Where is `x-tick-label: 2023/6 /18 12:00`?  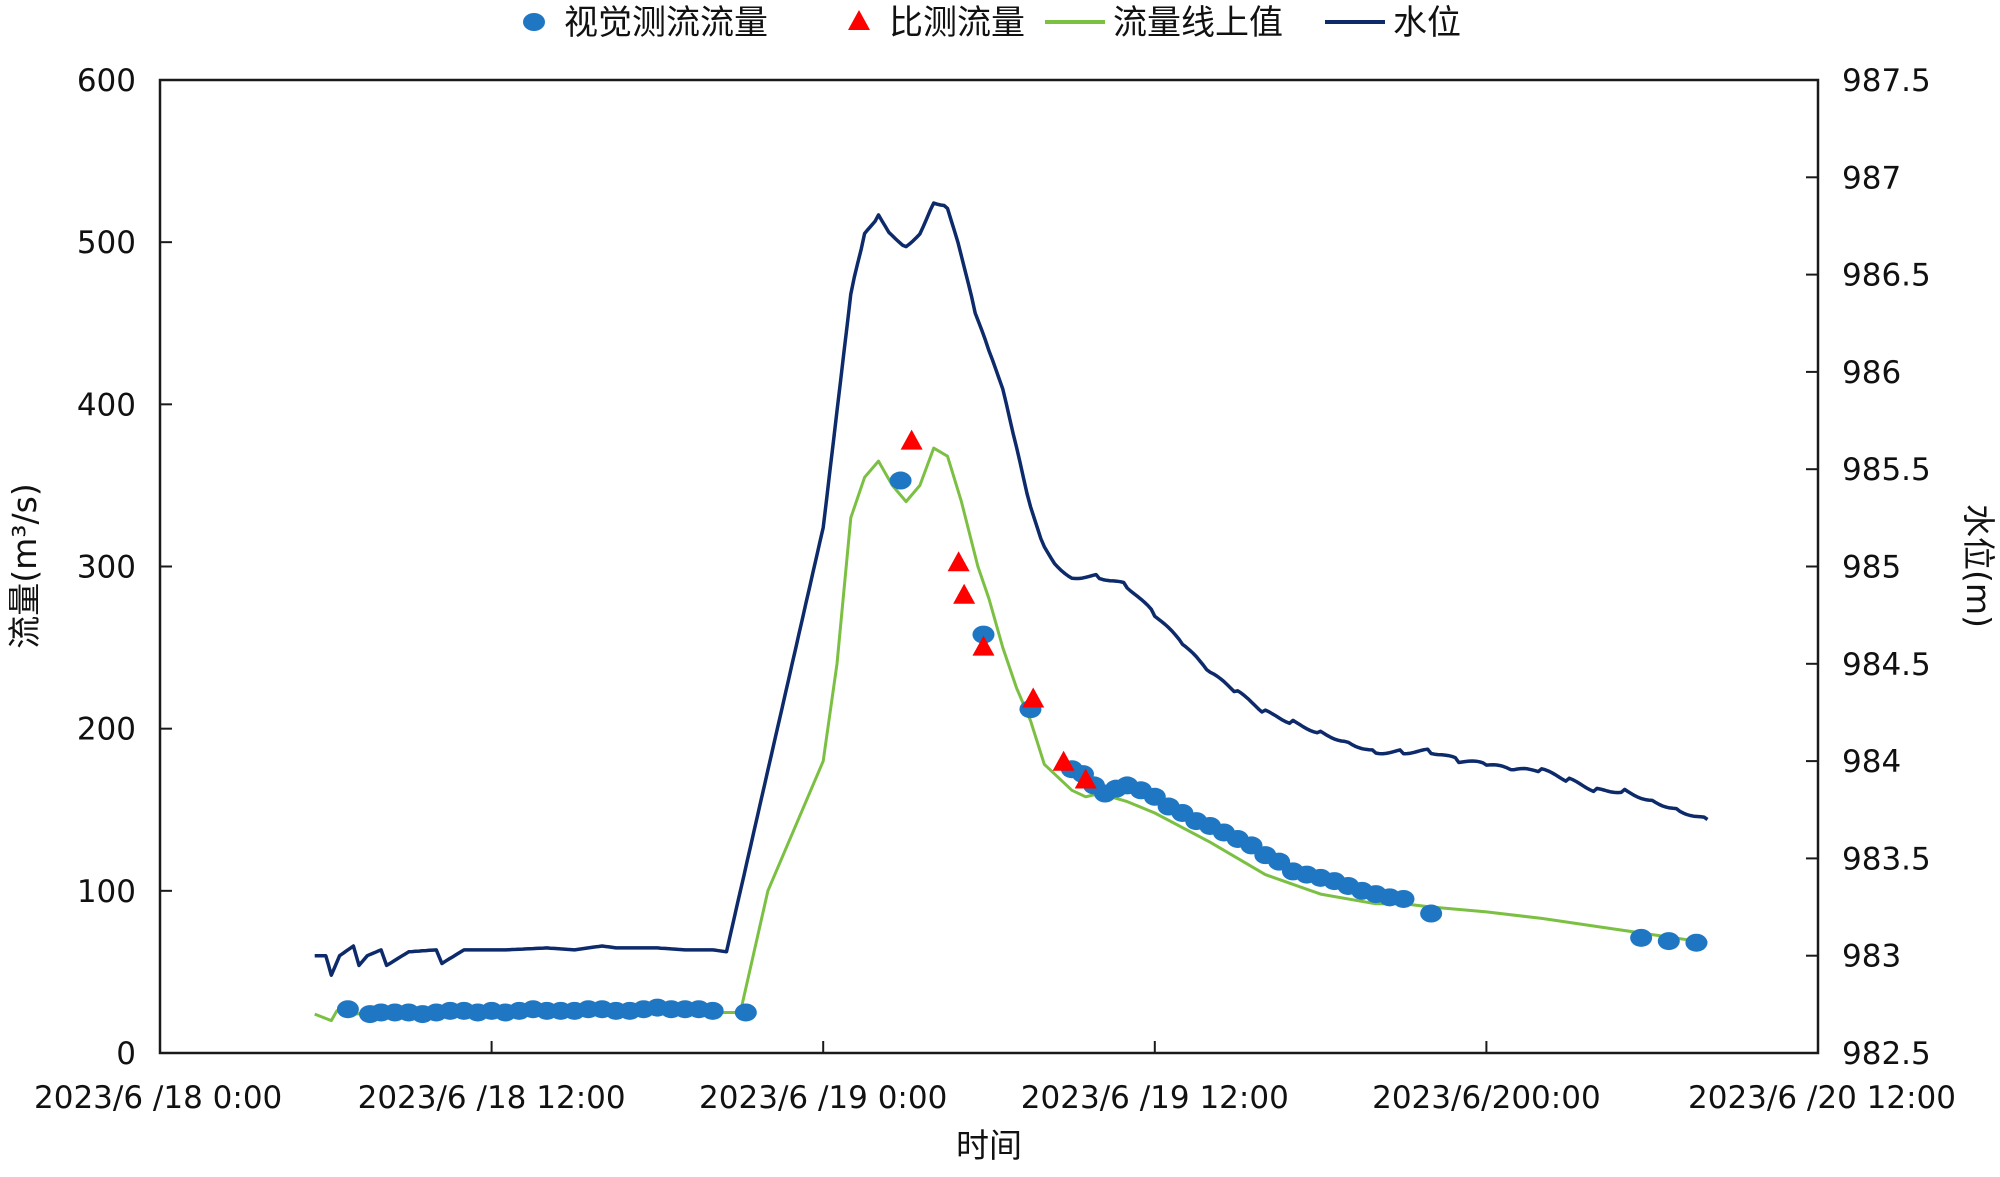
x-tick-label: 2023/6 /18 12:00 is located at coordinates (492, 1098).